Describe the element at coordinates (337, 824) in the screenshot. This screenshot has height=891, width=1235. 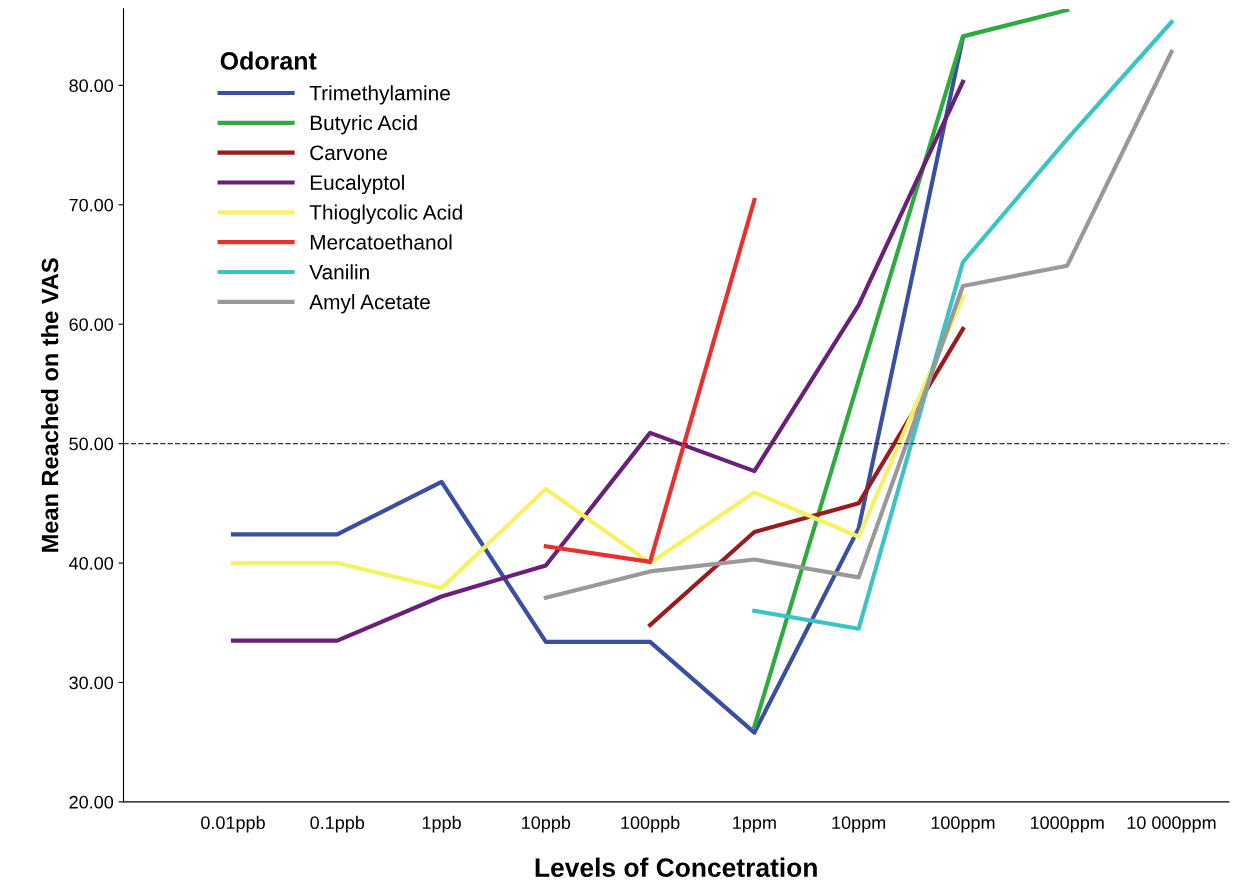
I see `x-tick-label: 0.1ppb` at that location.